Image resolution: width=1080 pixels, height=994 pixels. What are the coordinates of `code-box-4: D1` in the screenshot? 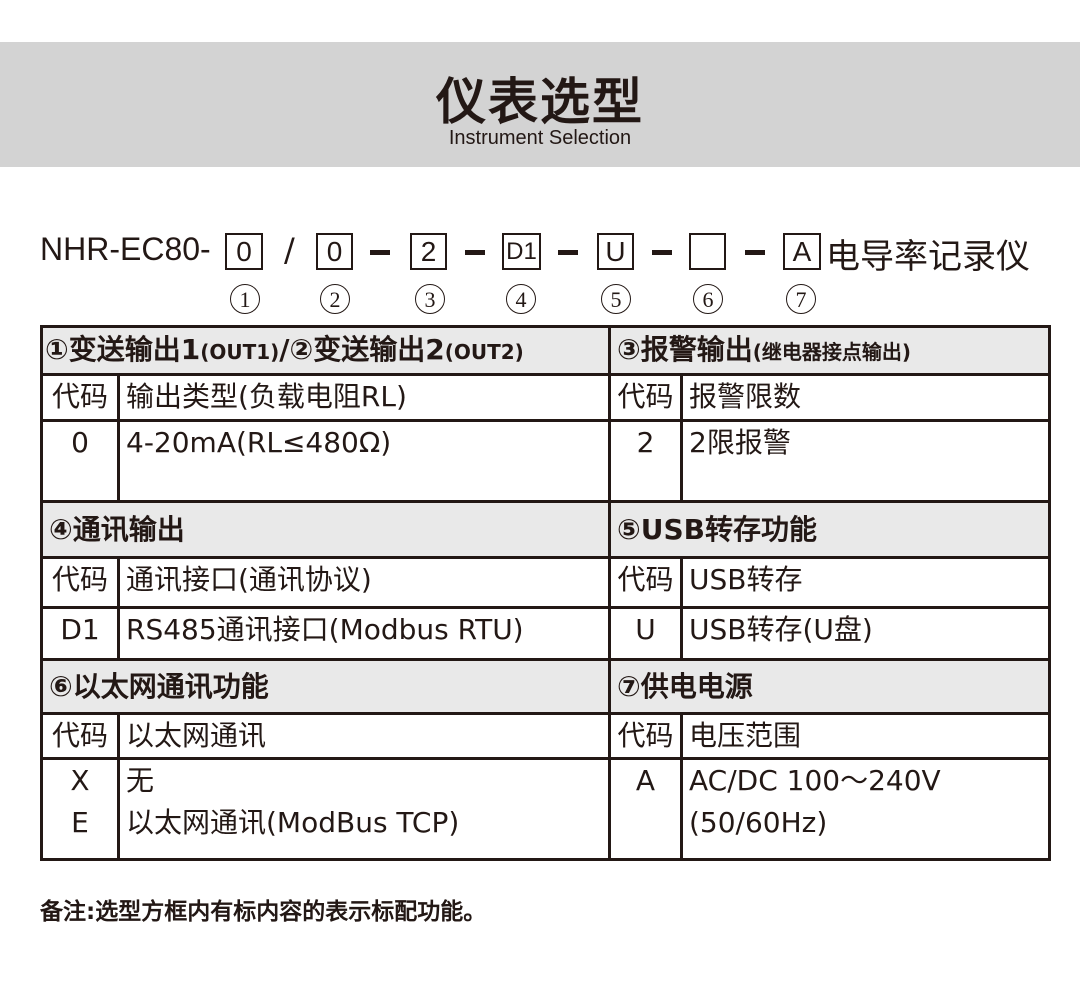 It's located at (521, 251).